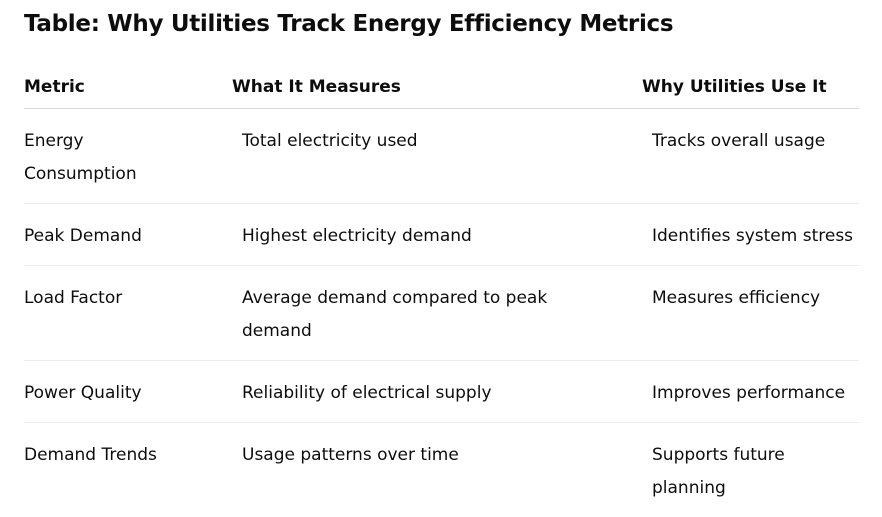 The width and height of the screenshot is (882, 517). Describe the element at coordinates (316, 87) in the screenshot. I see `column-header-what-it-measures: What It Measures` at that location.